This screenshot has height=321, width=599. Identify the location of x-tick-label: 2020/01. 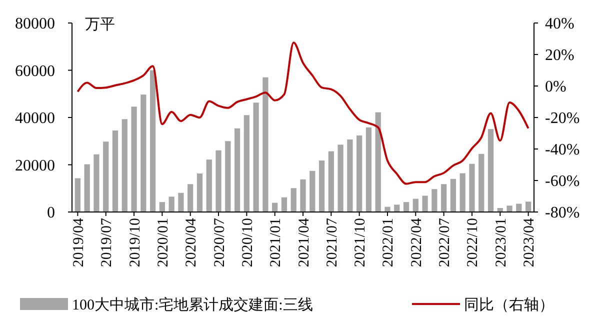
(163, 243).